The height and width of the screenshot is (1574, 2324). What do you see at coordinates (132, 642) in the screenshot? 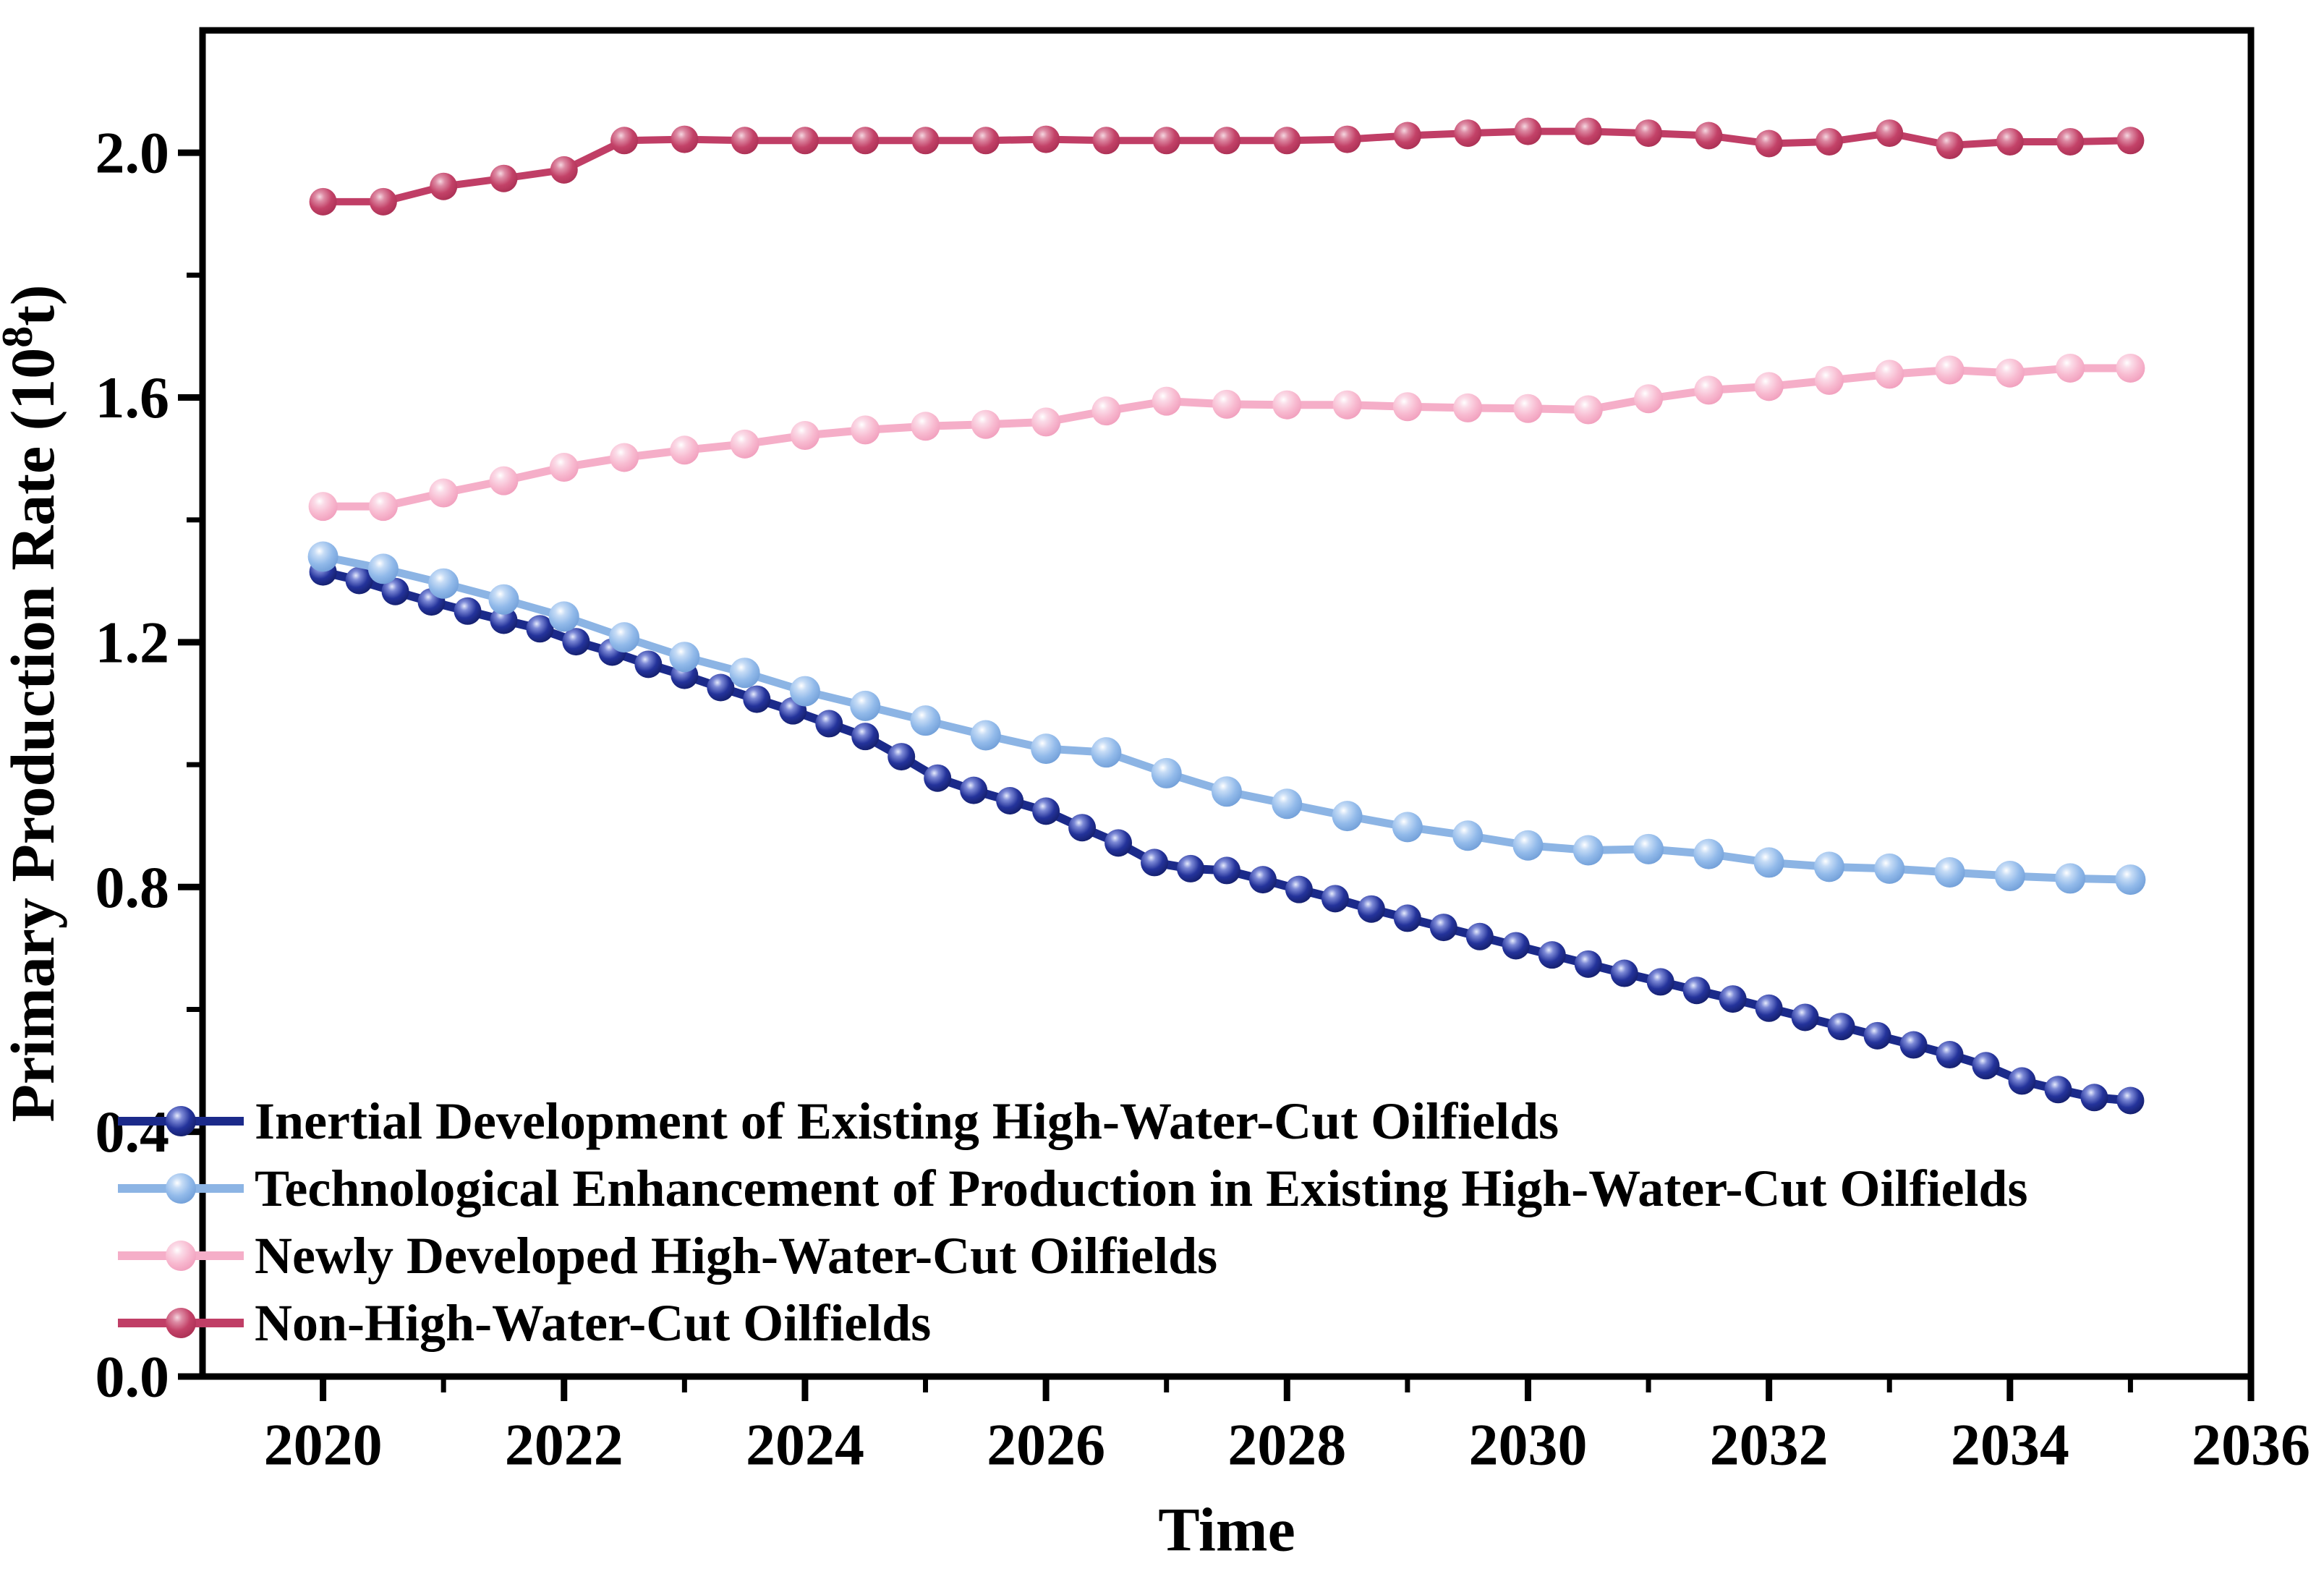
I see `y-tick-label: 1.2` at bounding box center [132, 642].